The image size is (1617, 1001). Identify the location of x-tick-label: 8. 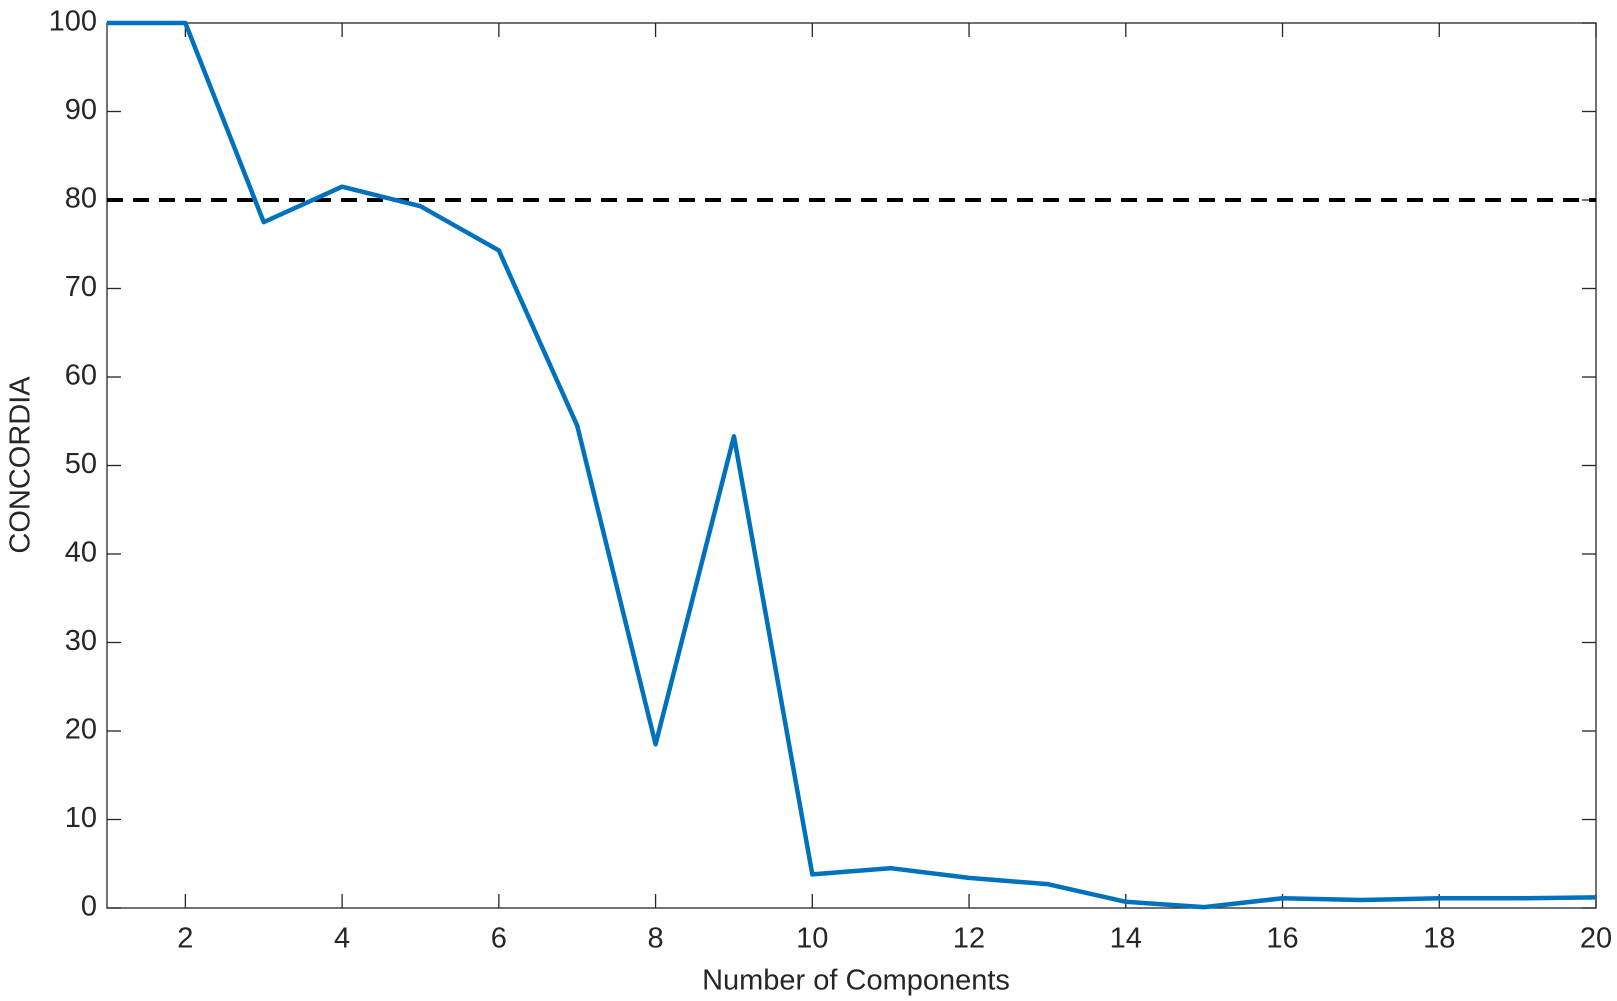
(656, 939).